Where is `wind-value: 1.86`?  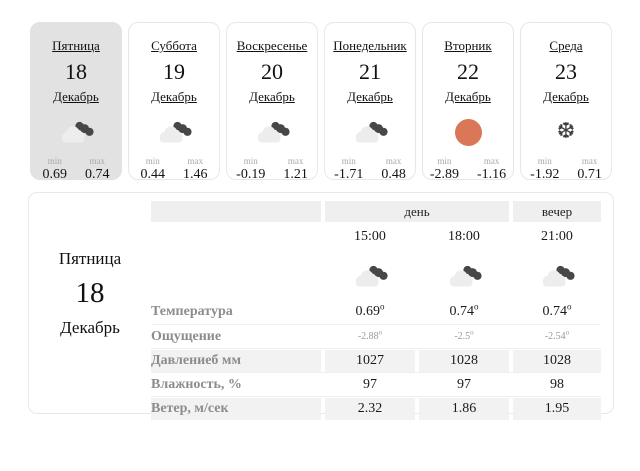 wind-value: 1.86 is located at coordinates (464, 408).